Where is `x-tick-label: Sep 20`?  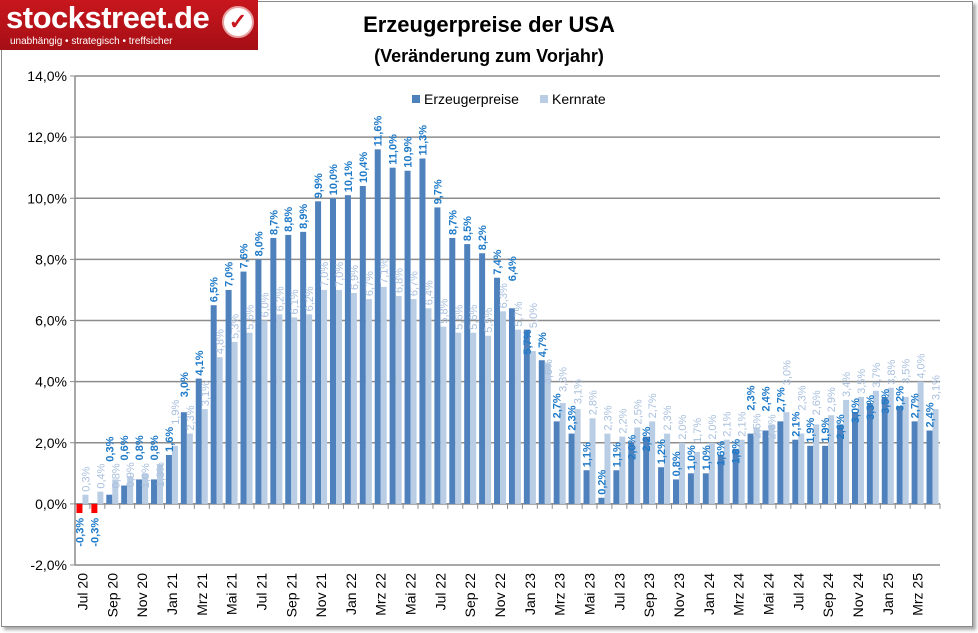
x-tick-label: Sep 20 is located at coordinates (112, 595).